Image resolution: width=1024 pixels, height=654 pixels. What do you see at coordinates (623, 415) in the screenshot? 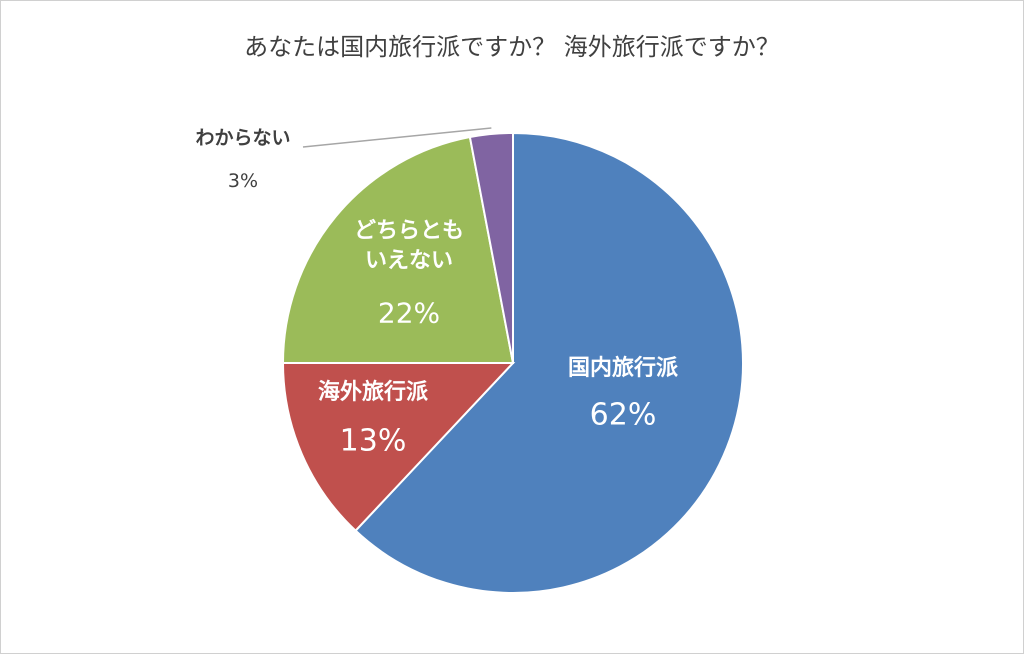
I see `value-label: 62%` at bounding box center [623, 415].